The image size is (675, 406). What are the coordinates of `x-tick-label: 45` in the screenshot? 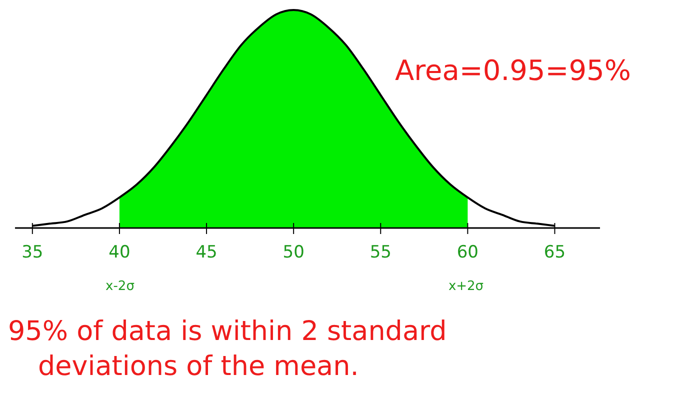 It's located at (207, 252).